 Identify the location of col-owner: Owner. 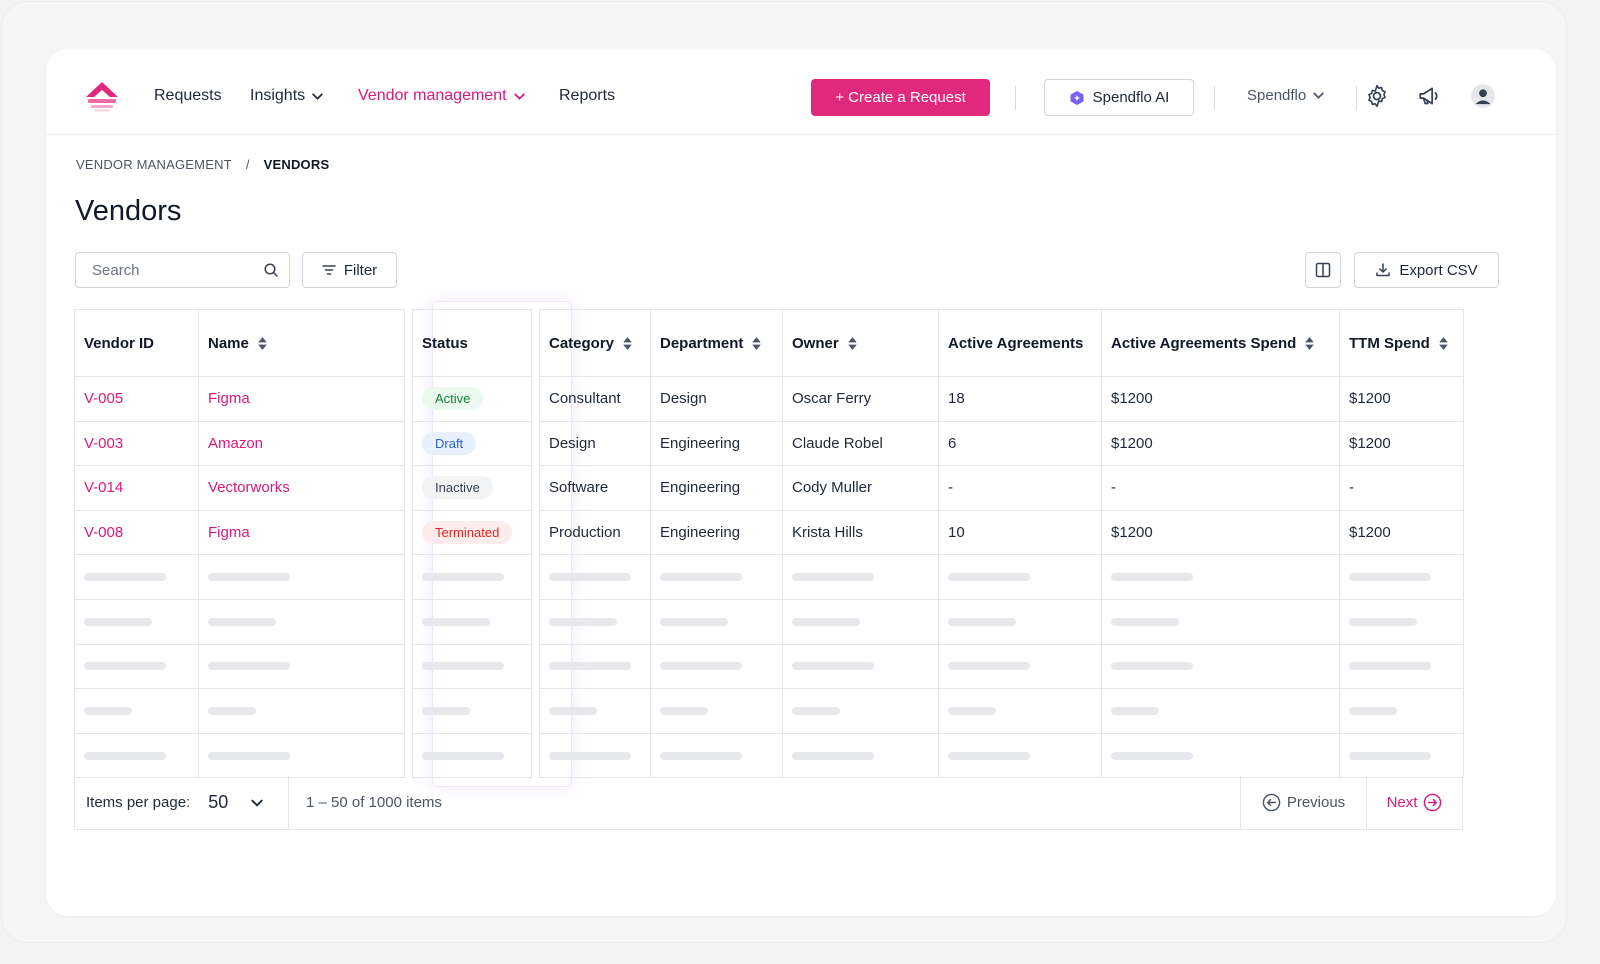
(860, 343).